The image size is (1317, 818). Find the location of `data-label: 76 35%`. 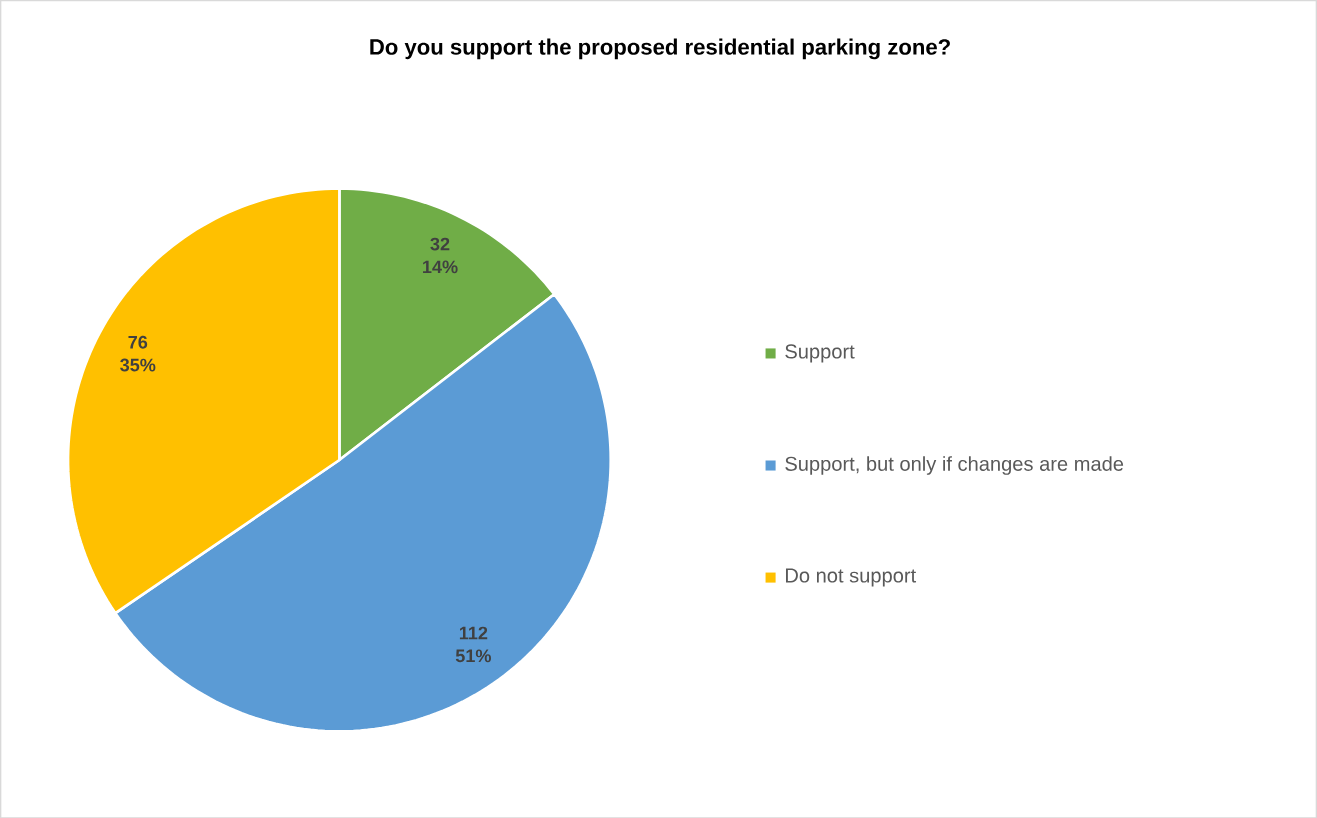

data-label: 76 35% is located at coordinates (138, 353).